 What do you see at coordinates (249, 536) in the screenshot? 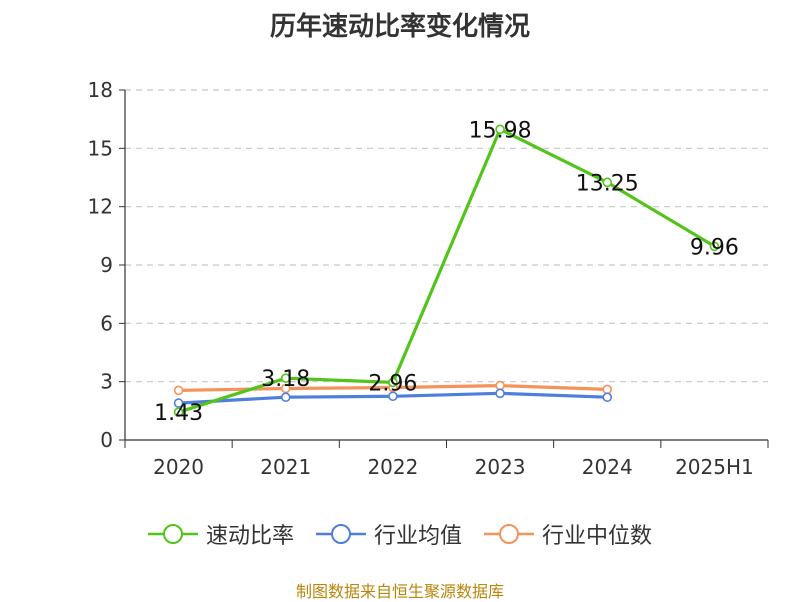
I see `legend-label-0: 速动比率` at bounding box center [249, 536].